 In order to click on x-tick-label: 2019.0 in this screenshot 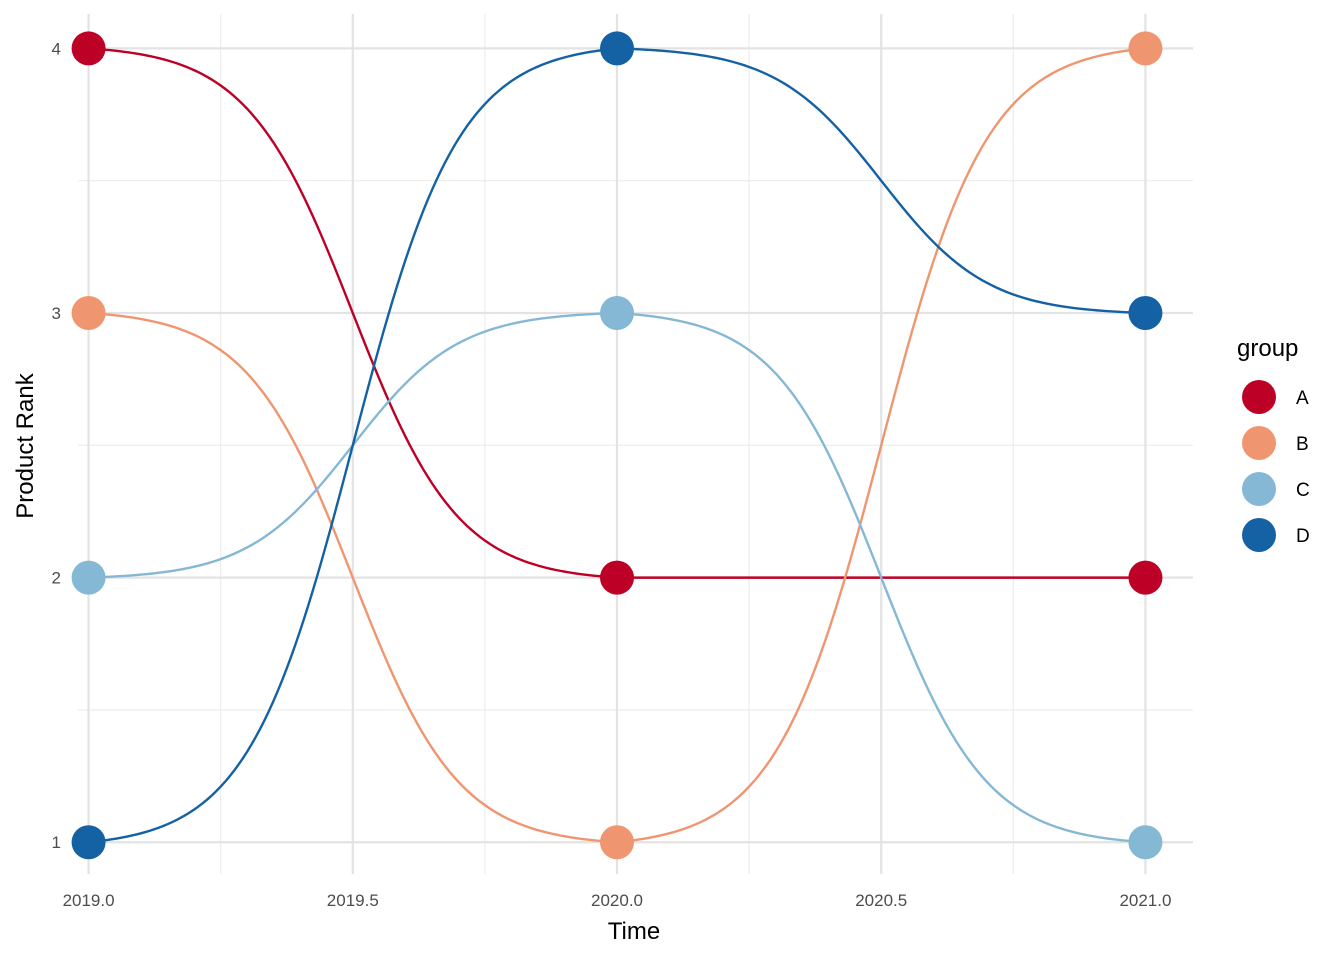, I will do `click(89, 900)`.